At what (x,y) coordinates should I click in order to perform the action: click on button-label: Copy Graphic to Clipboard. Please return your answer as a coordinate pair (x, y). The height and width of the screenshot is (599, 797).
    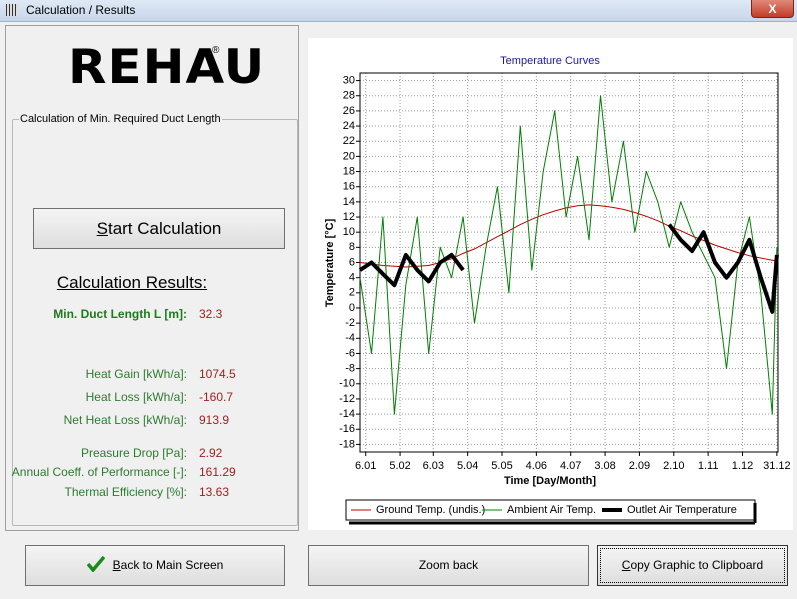
    Looking at the image, I should click on (692, 565).